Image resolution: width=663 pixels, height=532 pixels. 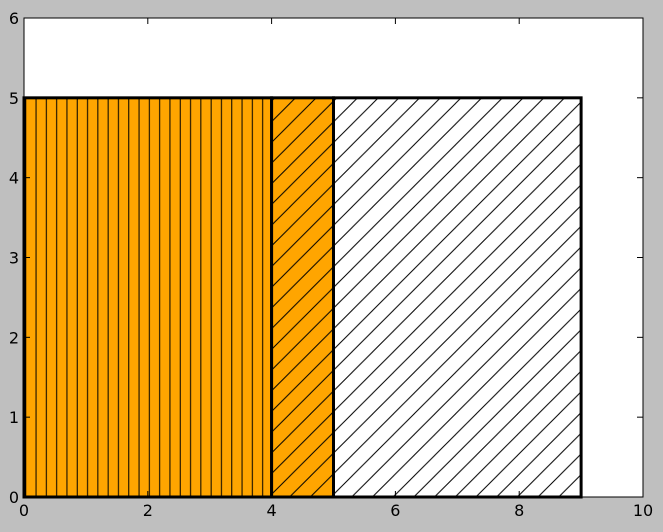 What do you see at coordinates (519, 510) in the screenshot?
I see `x-tick-label: 8` at bounding box center [519, 510].